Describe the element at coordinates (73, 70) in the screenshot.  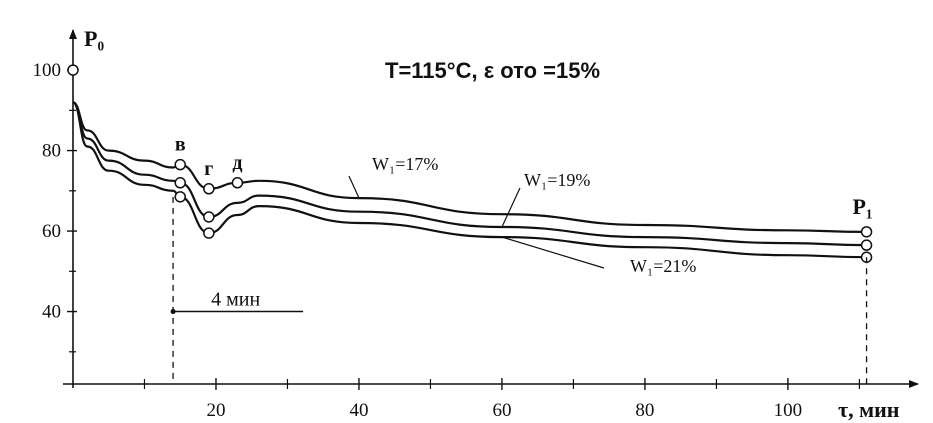
I see `start-marker` at that location.